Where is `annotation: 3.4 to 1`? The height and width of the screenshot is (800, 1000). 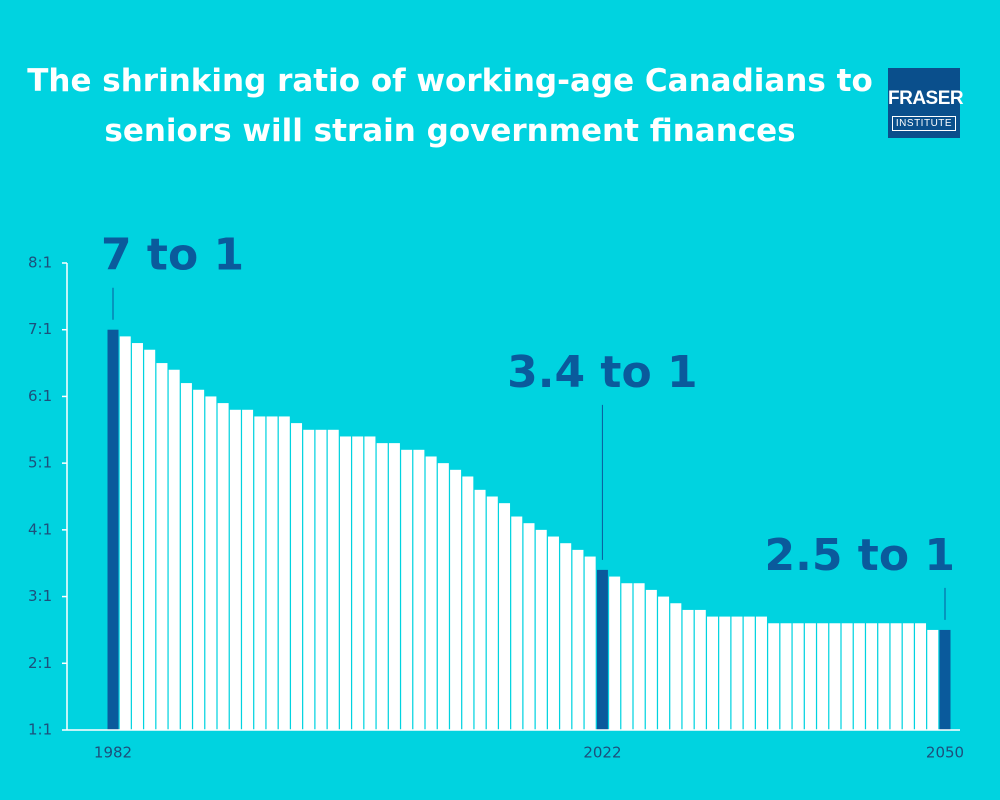
annotation: 3.4 to 1 is located at coordinates (602, 372).